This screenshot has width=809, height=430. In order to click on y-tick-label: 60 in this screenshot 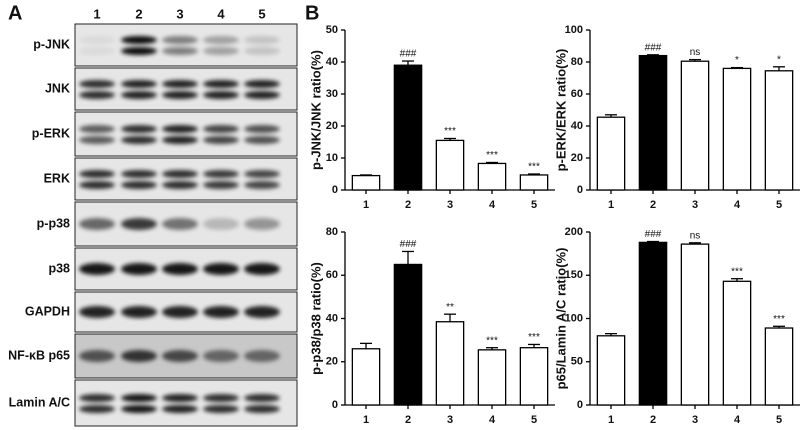, I will do `click(577, 94)`.